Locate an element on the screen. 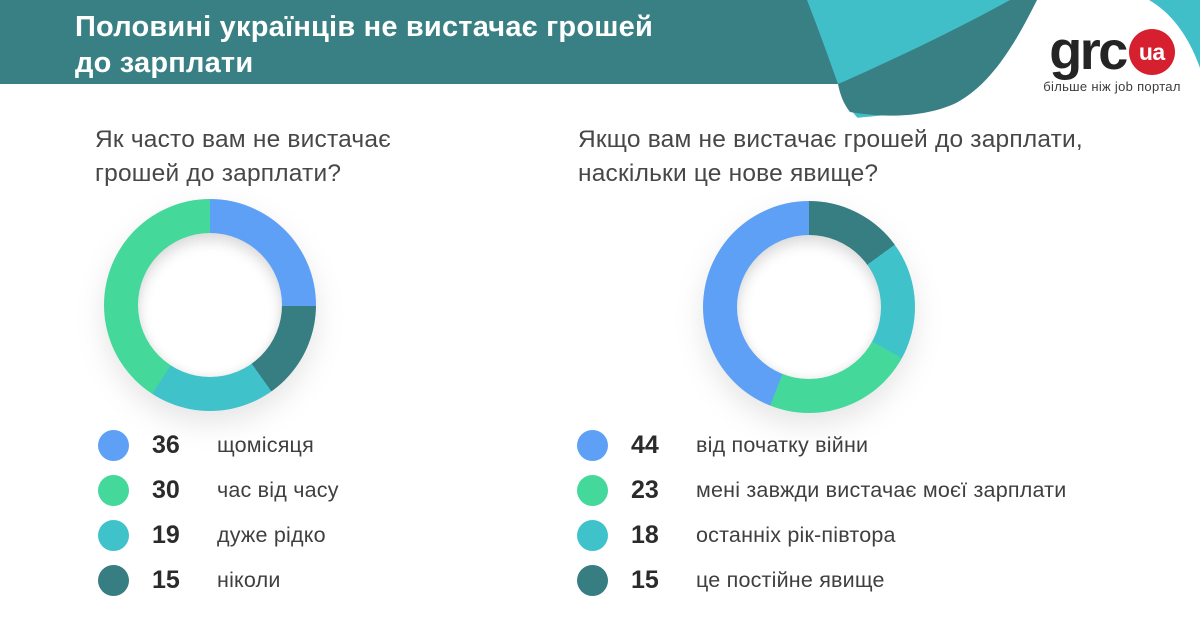  page-title-line1: Половині українців не вистачає грошей is located at coordinates (364, 27).